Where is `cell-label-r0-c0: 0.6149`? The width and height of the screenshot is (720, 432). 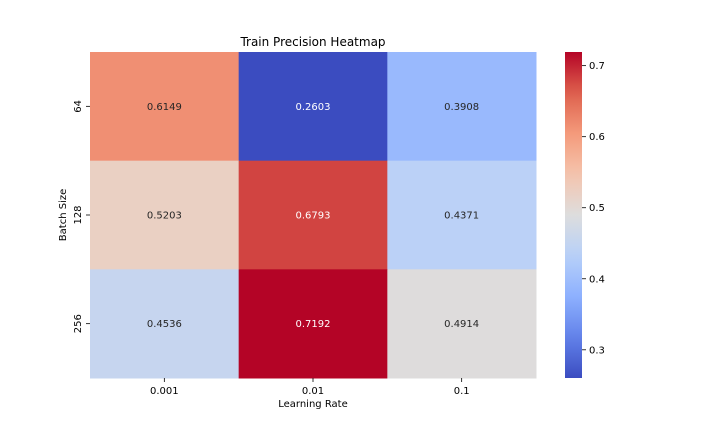 cell-label-r0-c0: 0.6149 is located at coordinates (164, 107).